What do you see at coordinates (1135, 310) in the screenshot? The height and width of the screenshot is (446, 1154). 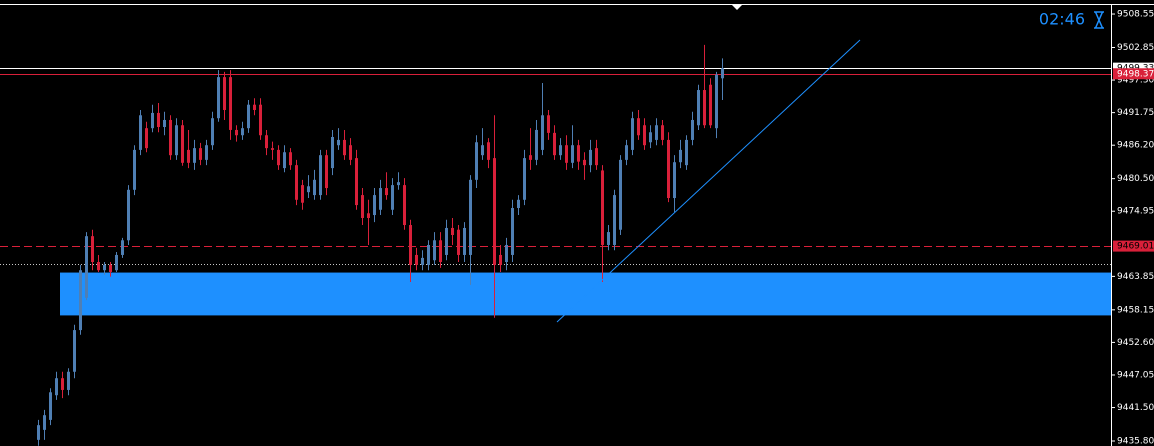 I see `y-tick-label: 9458.15` at bounding box center [1135, 310].